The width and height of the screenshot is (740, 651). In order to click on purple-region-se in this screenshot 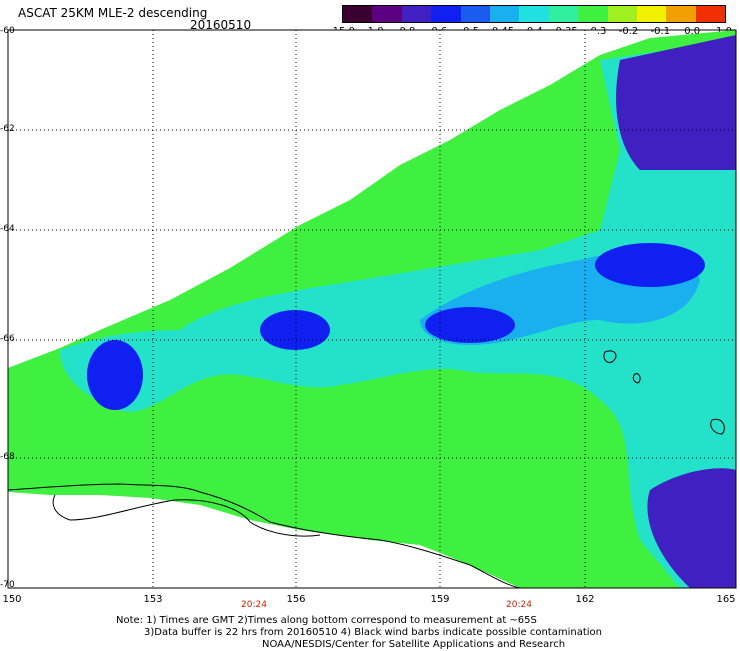, I will do `click(691, 528)`.